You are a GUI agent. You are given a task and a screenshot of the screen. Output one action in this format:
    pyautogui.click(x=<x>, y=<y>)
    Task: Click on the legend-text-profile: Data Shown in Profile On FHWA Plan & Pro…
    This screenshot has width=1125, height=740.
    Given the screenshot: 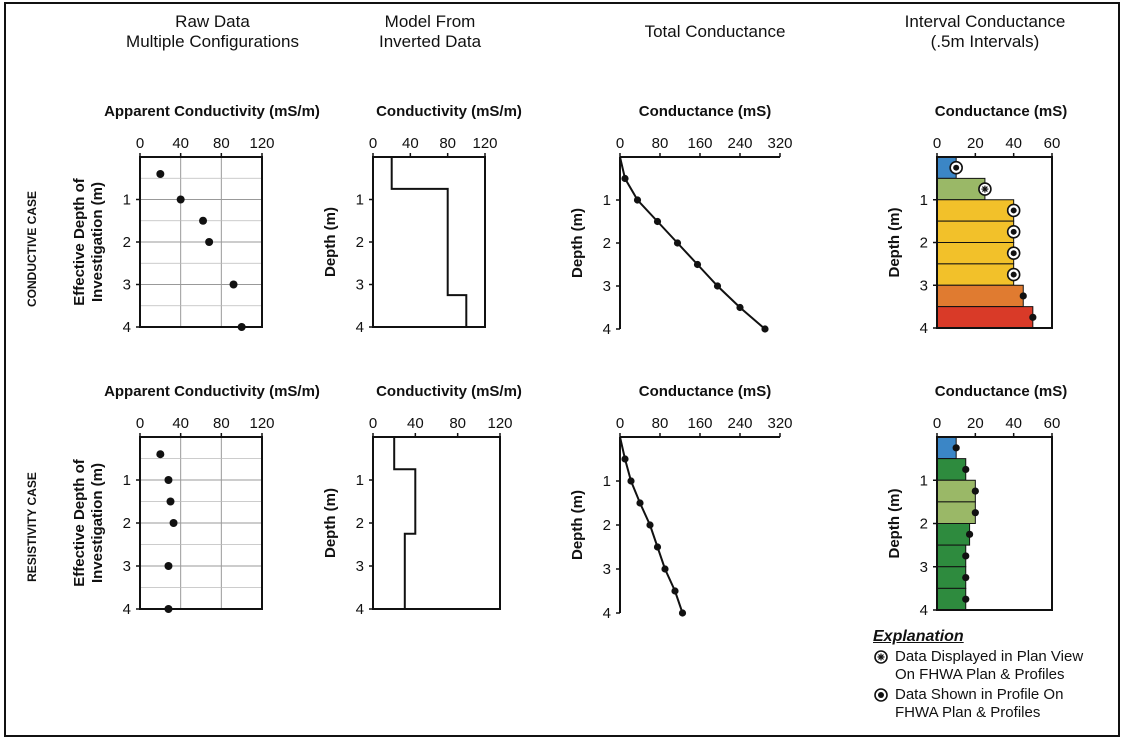 What is the action you would take?
    pyautogui.click(x=979, y=703)
    